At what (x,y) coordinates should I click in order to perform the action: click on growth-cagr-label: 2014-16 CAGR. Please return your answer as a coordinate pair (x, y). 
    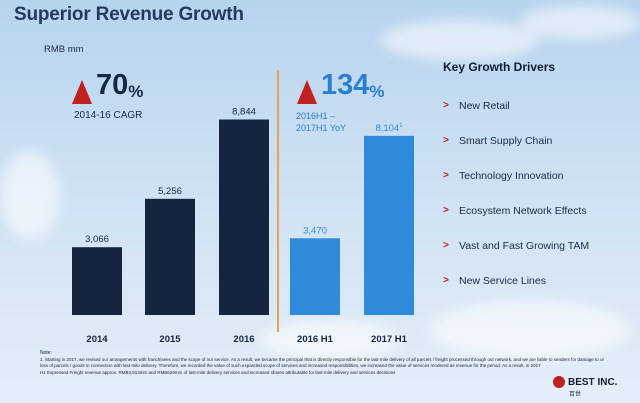
    Looking at the image, I should click on (108, 115).